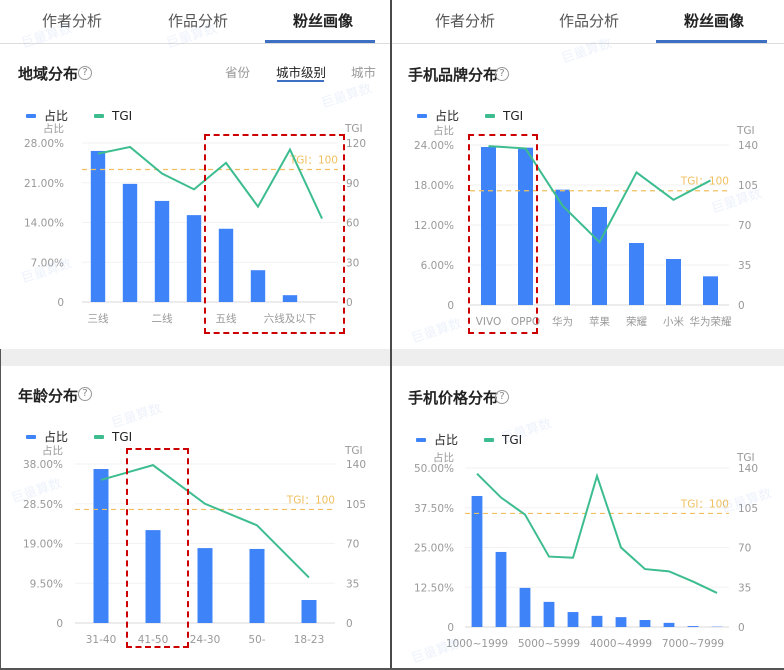 The image size is (784, 670). What do you see at coordinates (301, 72) in the screenshot?
I see `subtab-city-level: 城市级别` at bounding box center [301, 72].